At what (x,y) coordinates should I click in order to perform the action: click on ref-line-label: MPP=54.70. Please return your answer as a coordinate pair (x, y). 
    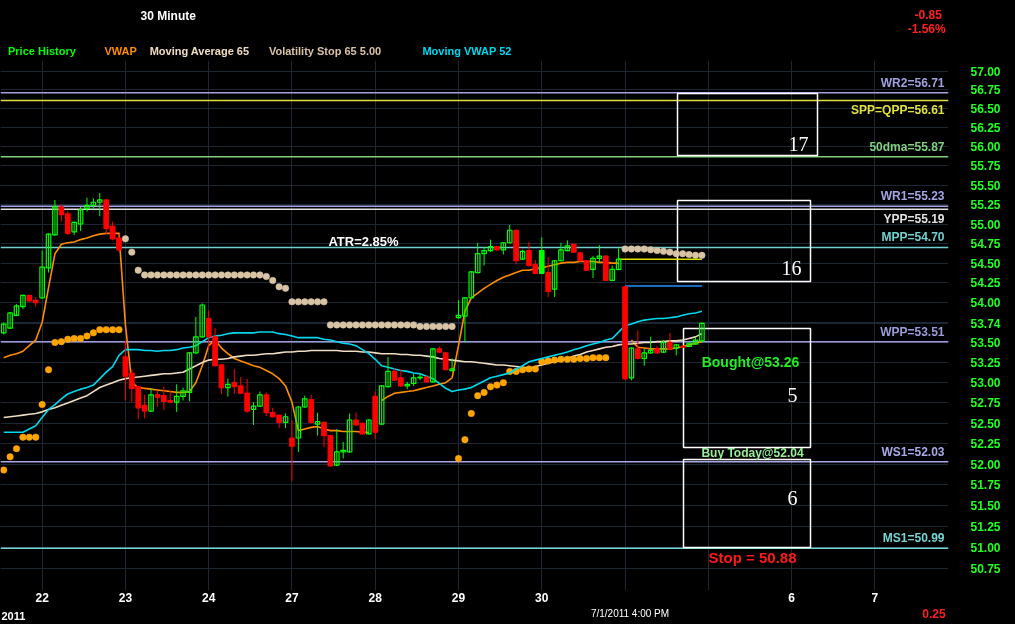
    Looking at the image, I should click on (913, 237).